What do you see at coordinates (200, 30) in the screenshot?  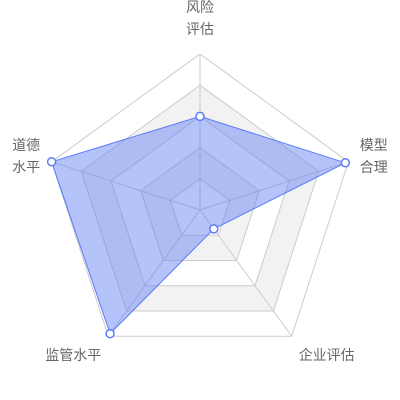 I see `axis-label-line: 评估` at bounding box center [200, 30].